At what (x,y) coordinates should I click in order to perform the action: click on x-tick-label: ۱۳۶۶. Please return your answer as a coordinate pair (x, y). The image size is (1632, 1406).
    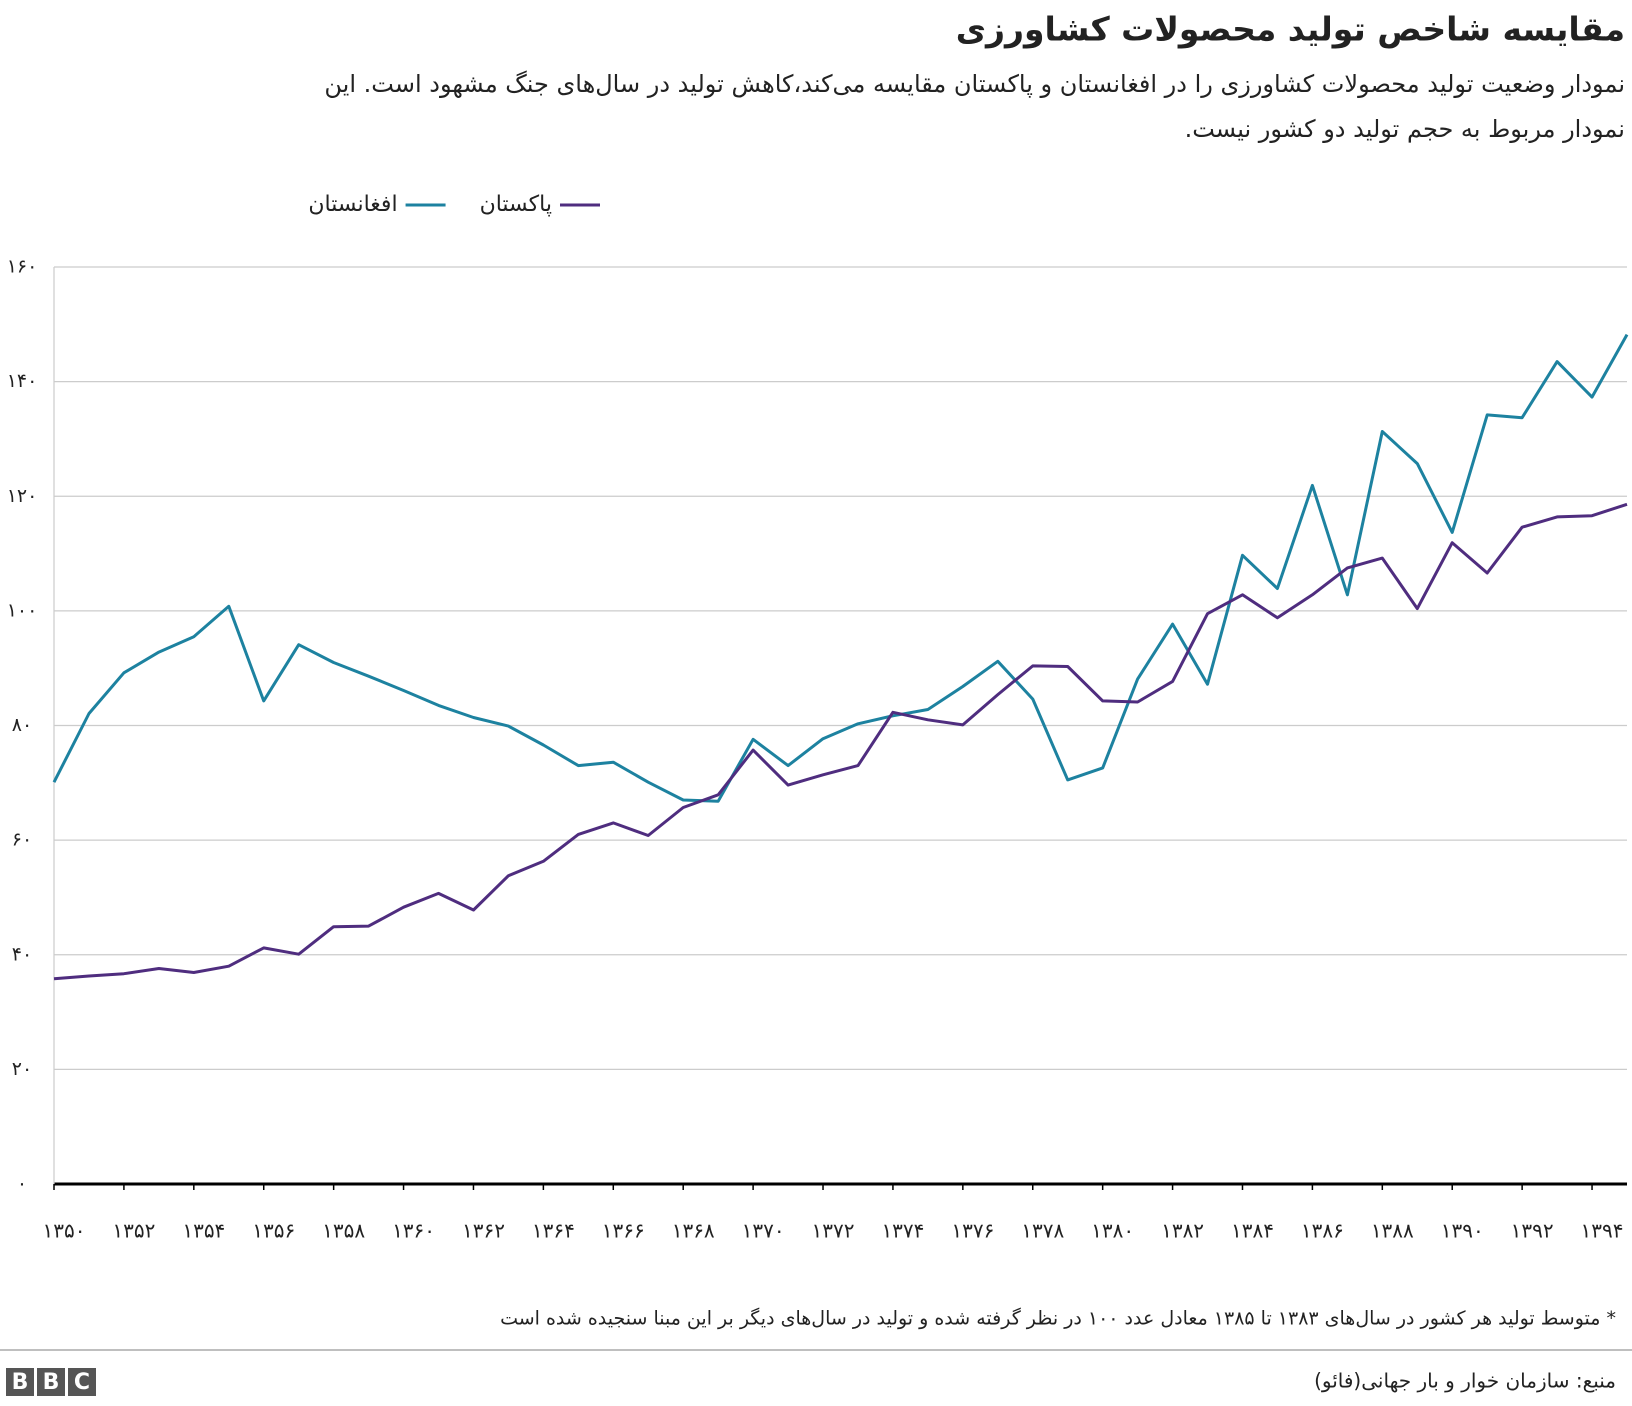
    Looking at the image, I should click on (623, 1231).